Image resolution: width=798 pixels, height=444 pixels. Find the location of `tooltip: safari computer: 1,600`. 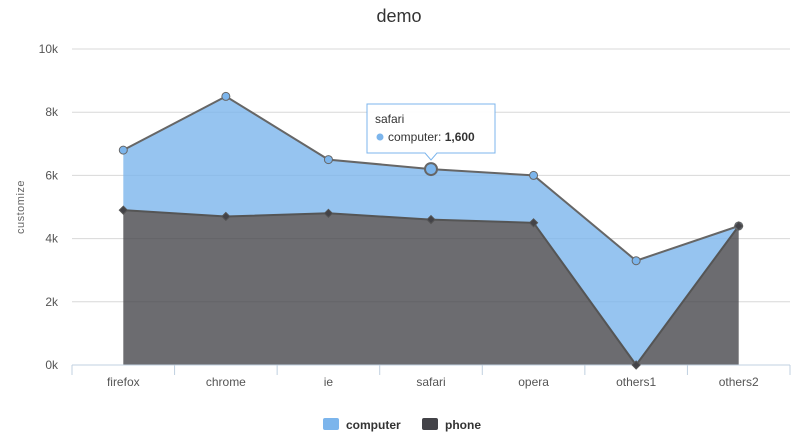

tooltip: safari computer: 1,600 is located at coordinates (431, 140).